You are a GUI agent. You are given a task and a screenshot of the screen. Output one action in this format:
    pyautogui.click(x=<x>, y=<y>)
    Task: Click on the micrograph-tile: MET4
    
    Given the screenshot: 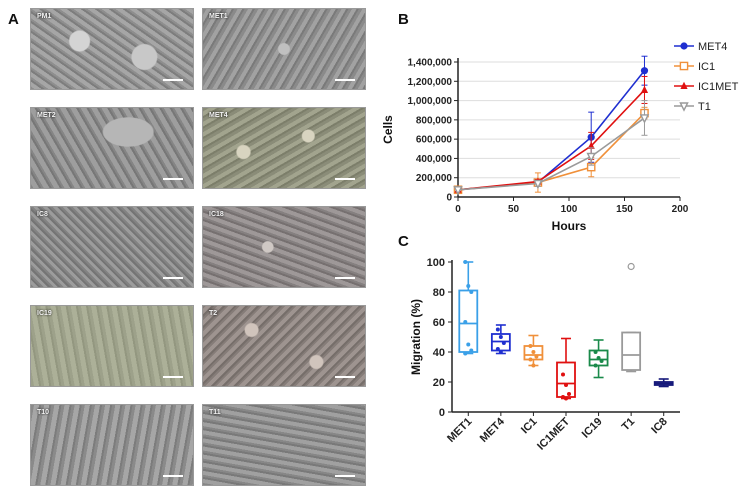 What is the action you would take?
    pyautogui.click(x=284, y=148)
    